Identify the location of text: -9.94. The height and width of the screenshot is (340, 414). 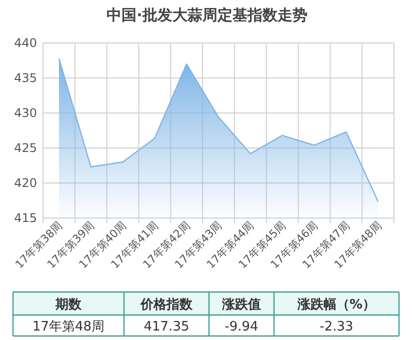
(241, 327).